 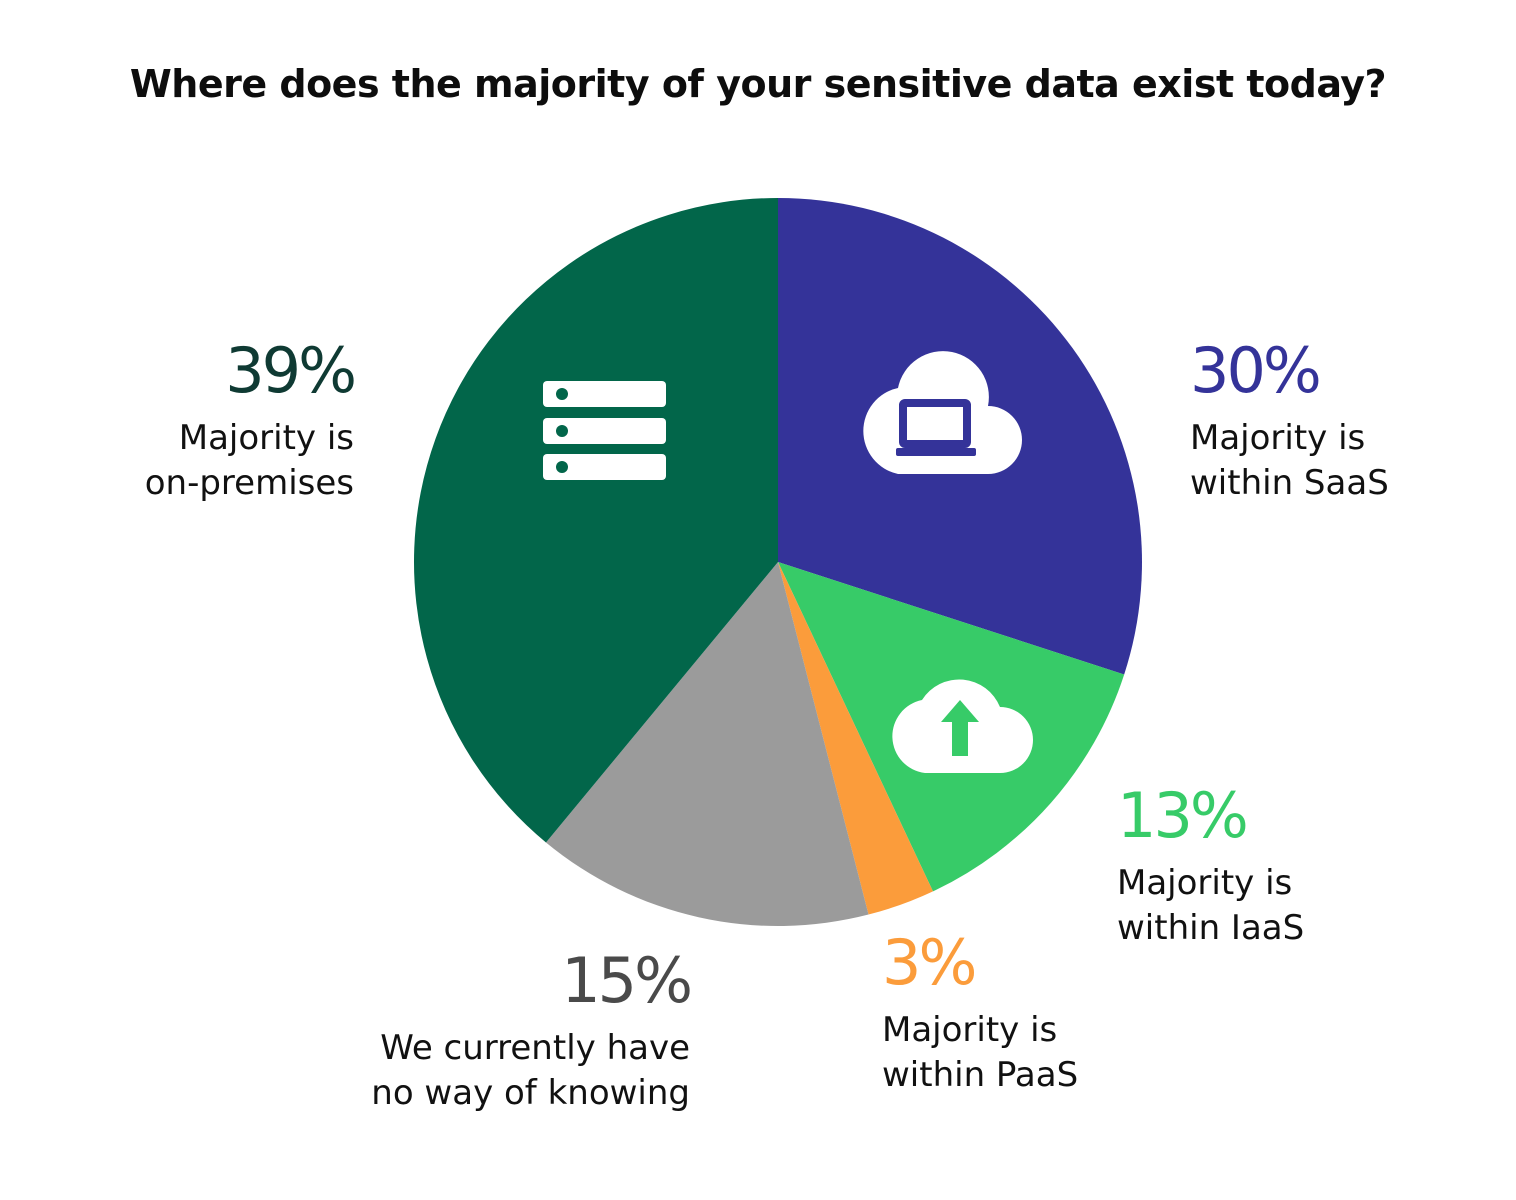 I want to click on label-unknown: 15% We currently have no way of knowing, so click(x=532, y=1030).